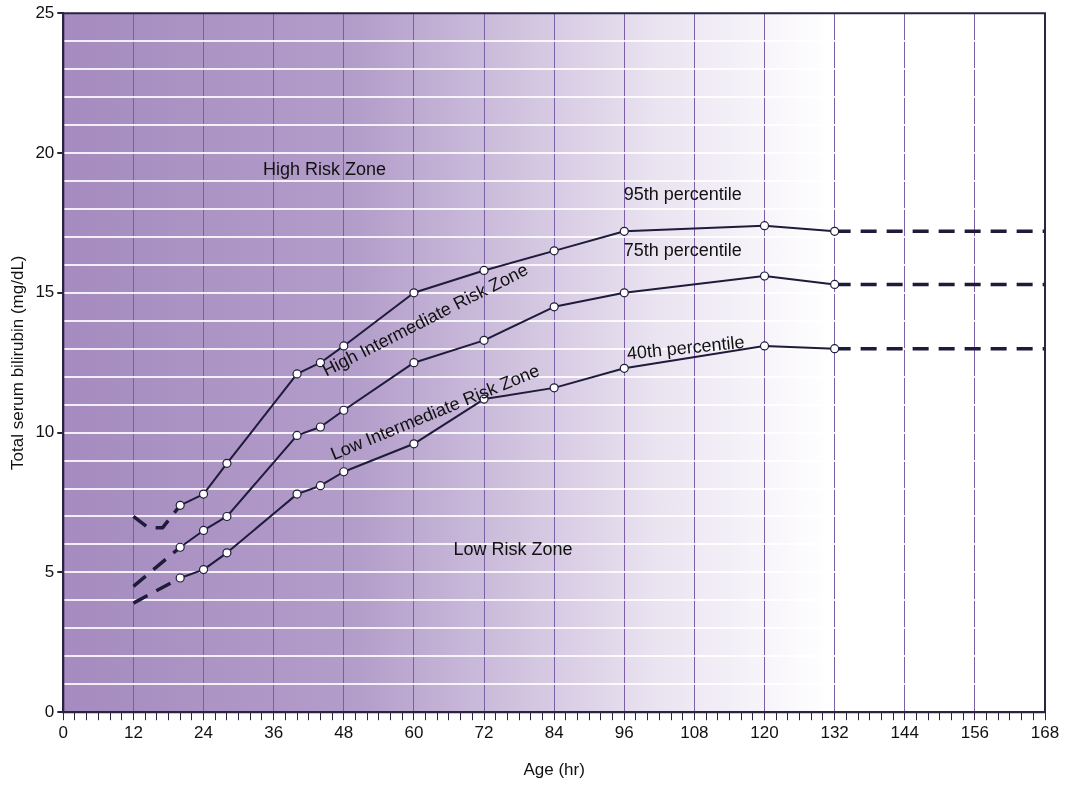 The width and height of the screenshot is (1077, 789). I want to click on x-tick-label: 84, so click(554, 733).